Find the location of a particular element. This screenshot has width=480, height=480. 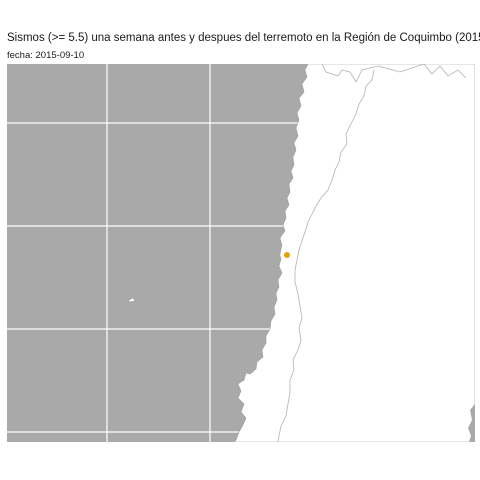

earthquake-point is located at coordinates (287, 255).